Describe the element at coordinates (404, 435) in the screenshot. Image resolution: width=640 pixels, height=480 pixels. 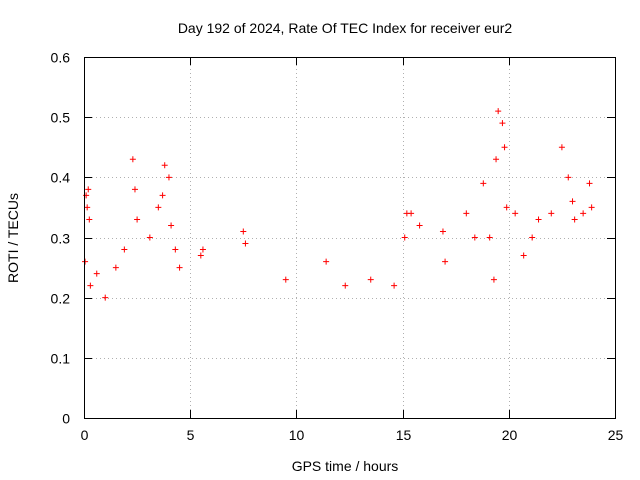
I see `x-tick-label: 15` at that location.